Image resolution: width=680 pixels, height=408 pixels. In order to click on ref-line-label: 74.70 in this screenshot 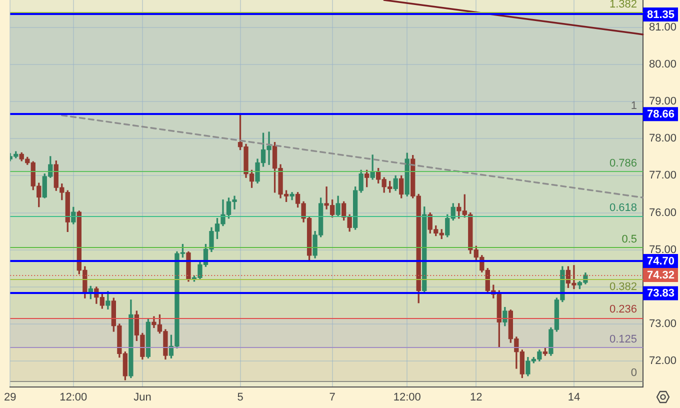, I will do `click(661, 261)`.